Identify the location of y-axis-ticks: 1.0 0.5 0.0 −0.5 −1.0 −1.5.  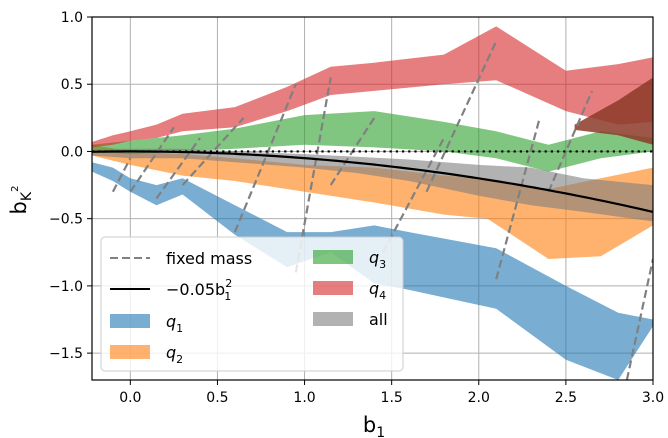
(70, 186).